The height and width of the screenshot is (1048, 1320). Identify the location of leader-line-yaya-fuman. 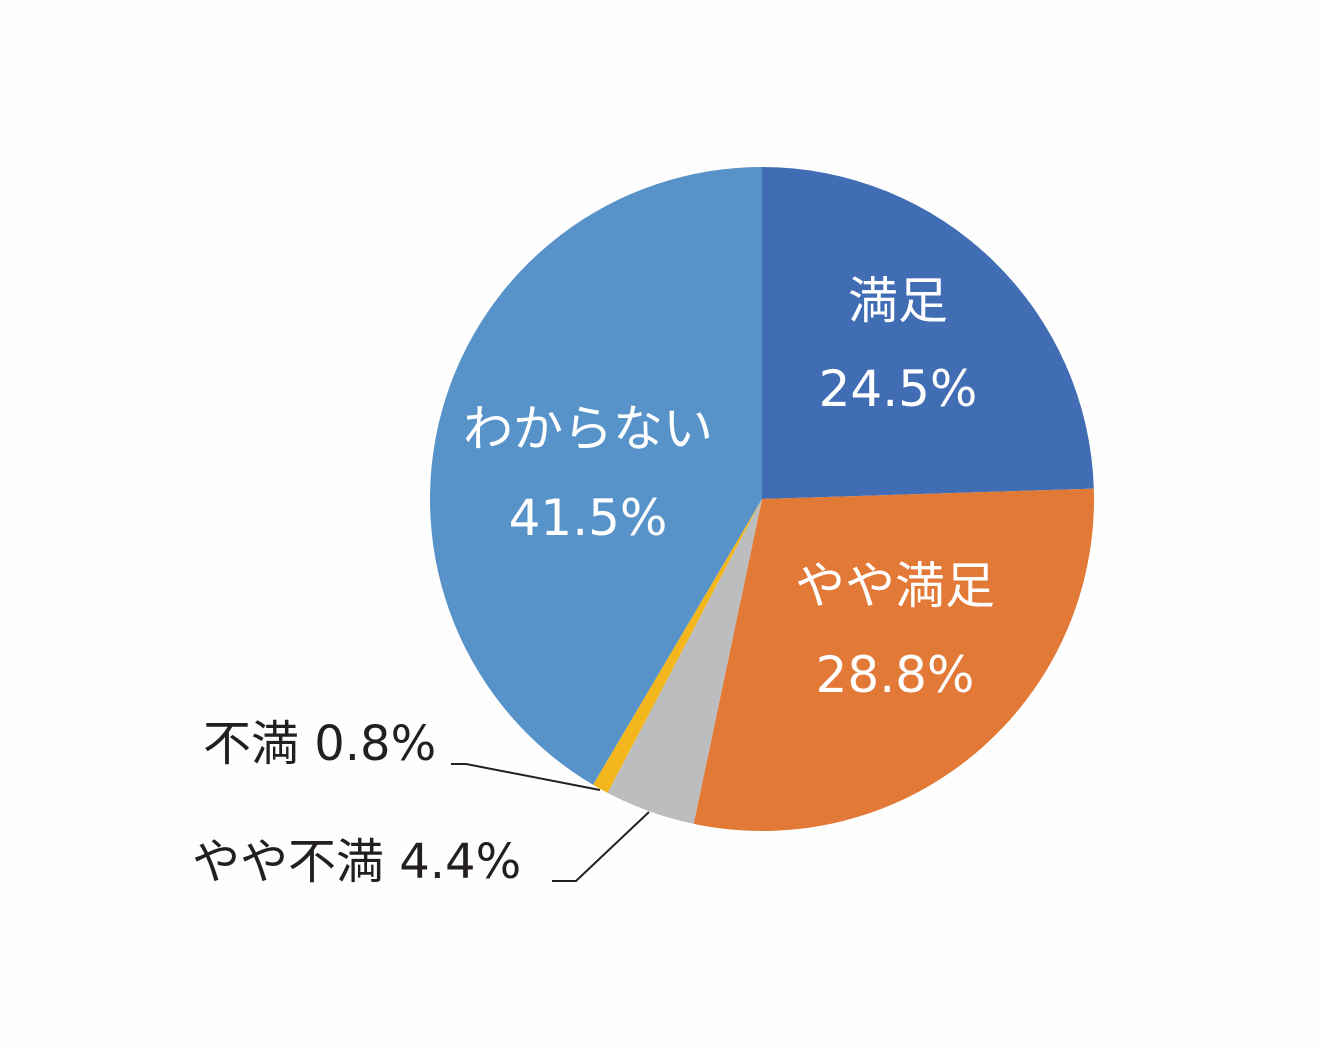
(601, 846).